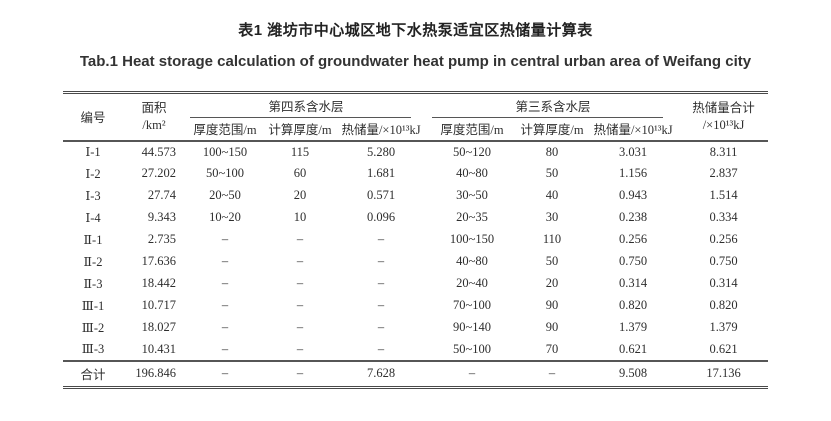 This screenshot has width=831, height=421. I want to click on total-area-cell: 196.846, so click(155, 373).